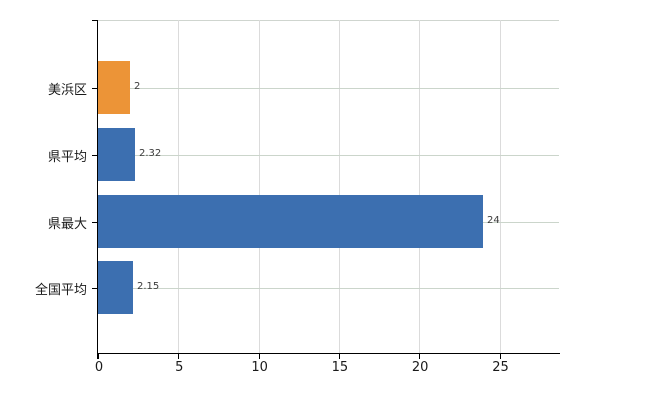  What do you see at coordinates (500, 367) in the screenshot?
I see `x-axis-tick-label: 25` at bounding box center [500, 367].